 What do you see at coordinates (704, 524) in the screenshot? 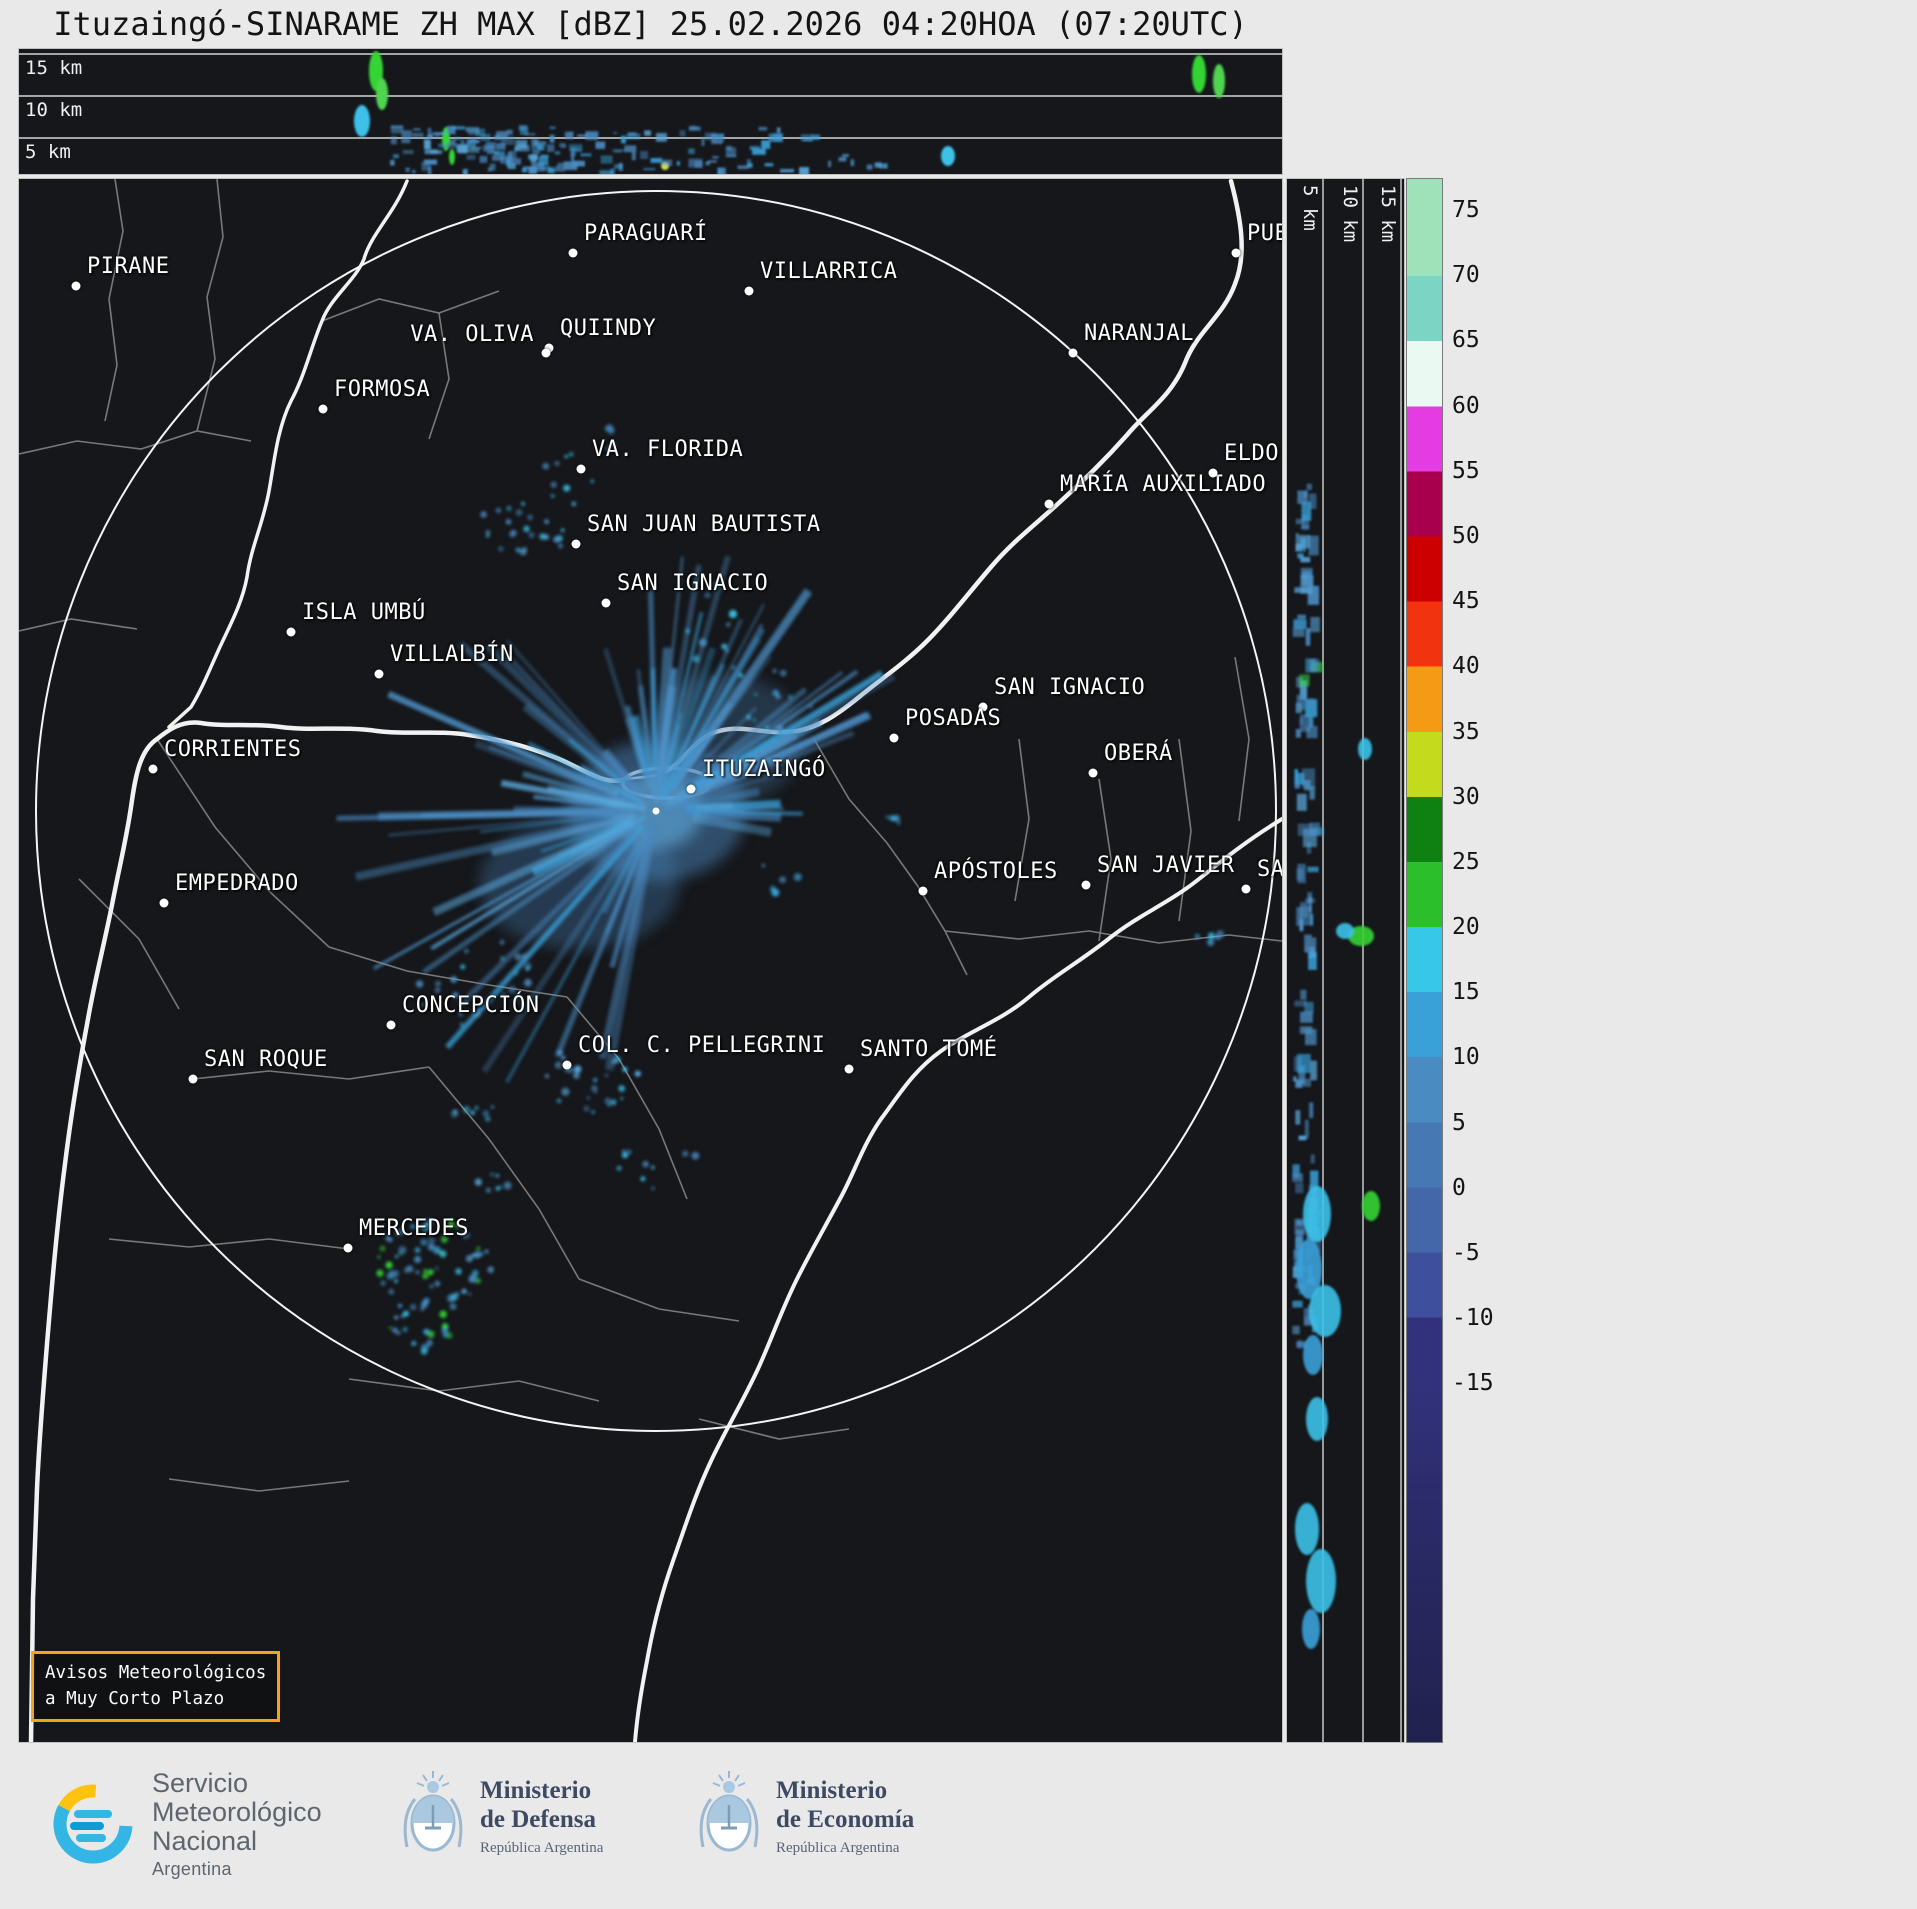
I see `city-label-san-juan-bautista: SAN JUAN BAUTISTA` at bounding box center [704, 524].